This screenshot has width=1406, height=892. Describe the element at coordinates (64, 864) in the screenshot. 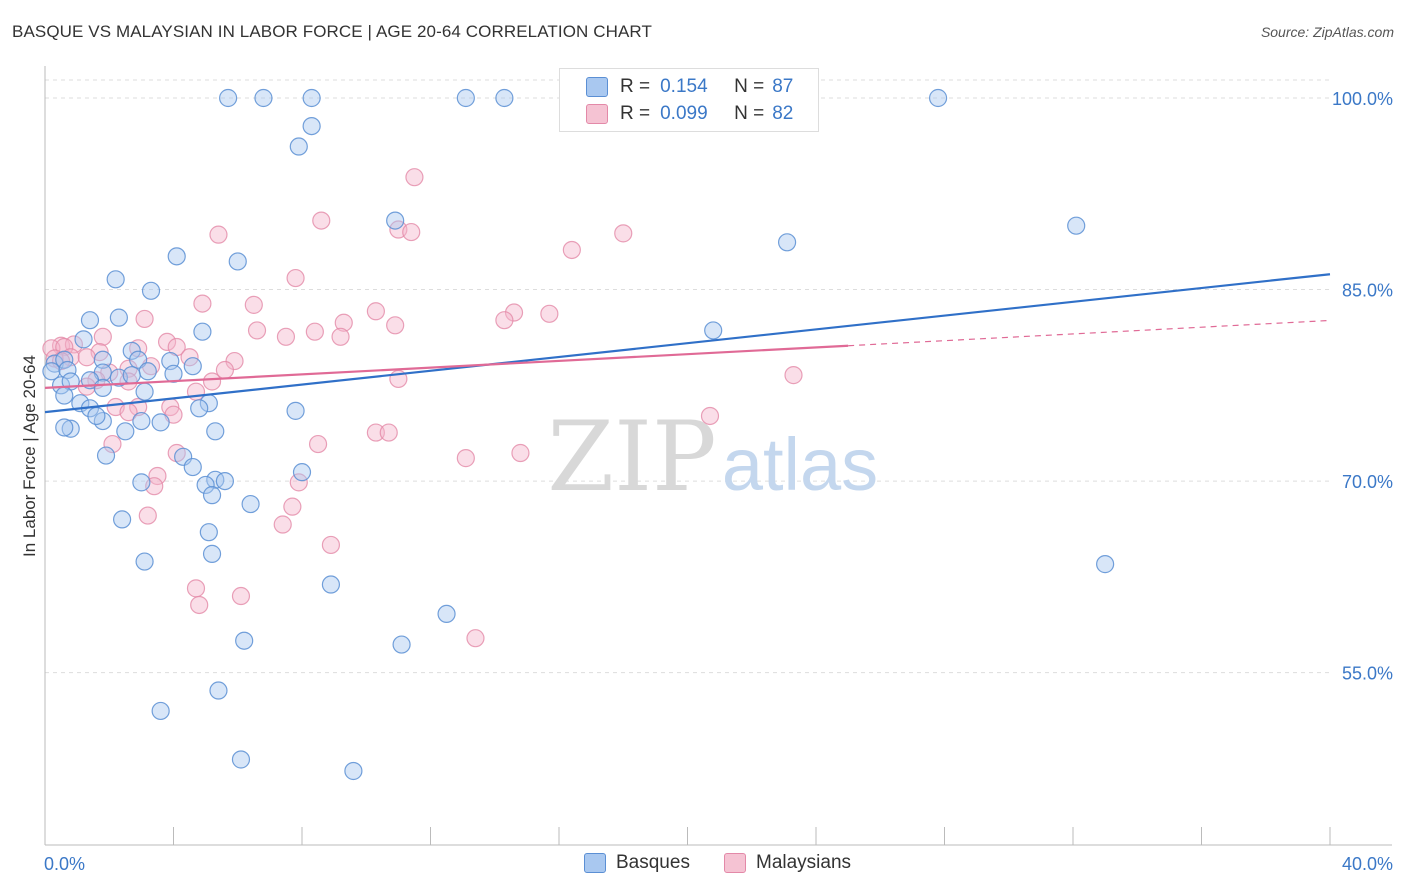

I see `x-tick-label: 0.0%` at that location.